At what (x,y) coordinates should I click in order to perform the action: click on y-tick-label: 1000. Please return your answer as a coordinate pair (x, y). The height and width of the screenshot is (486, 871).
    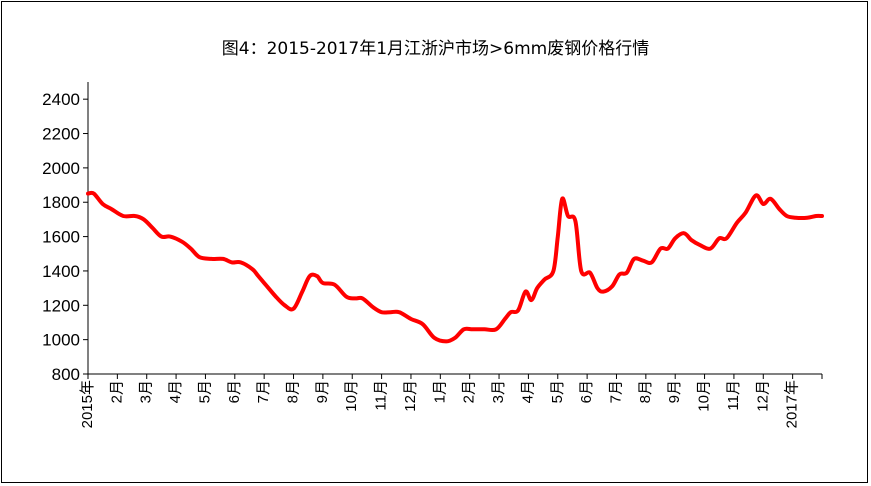
    Looking at the image, I should click on (61, 340).